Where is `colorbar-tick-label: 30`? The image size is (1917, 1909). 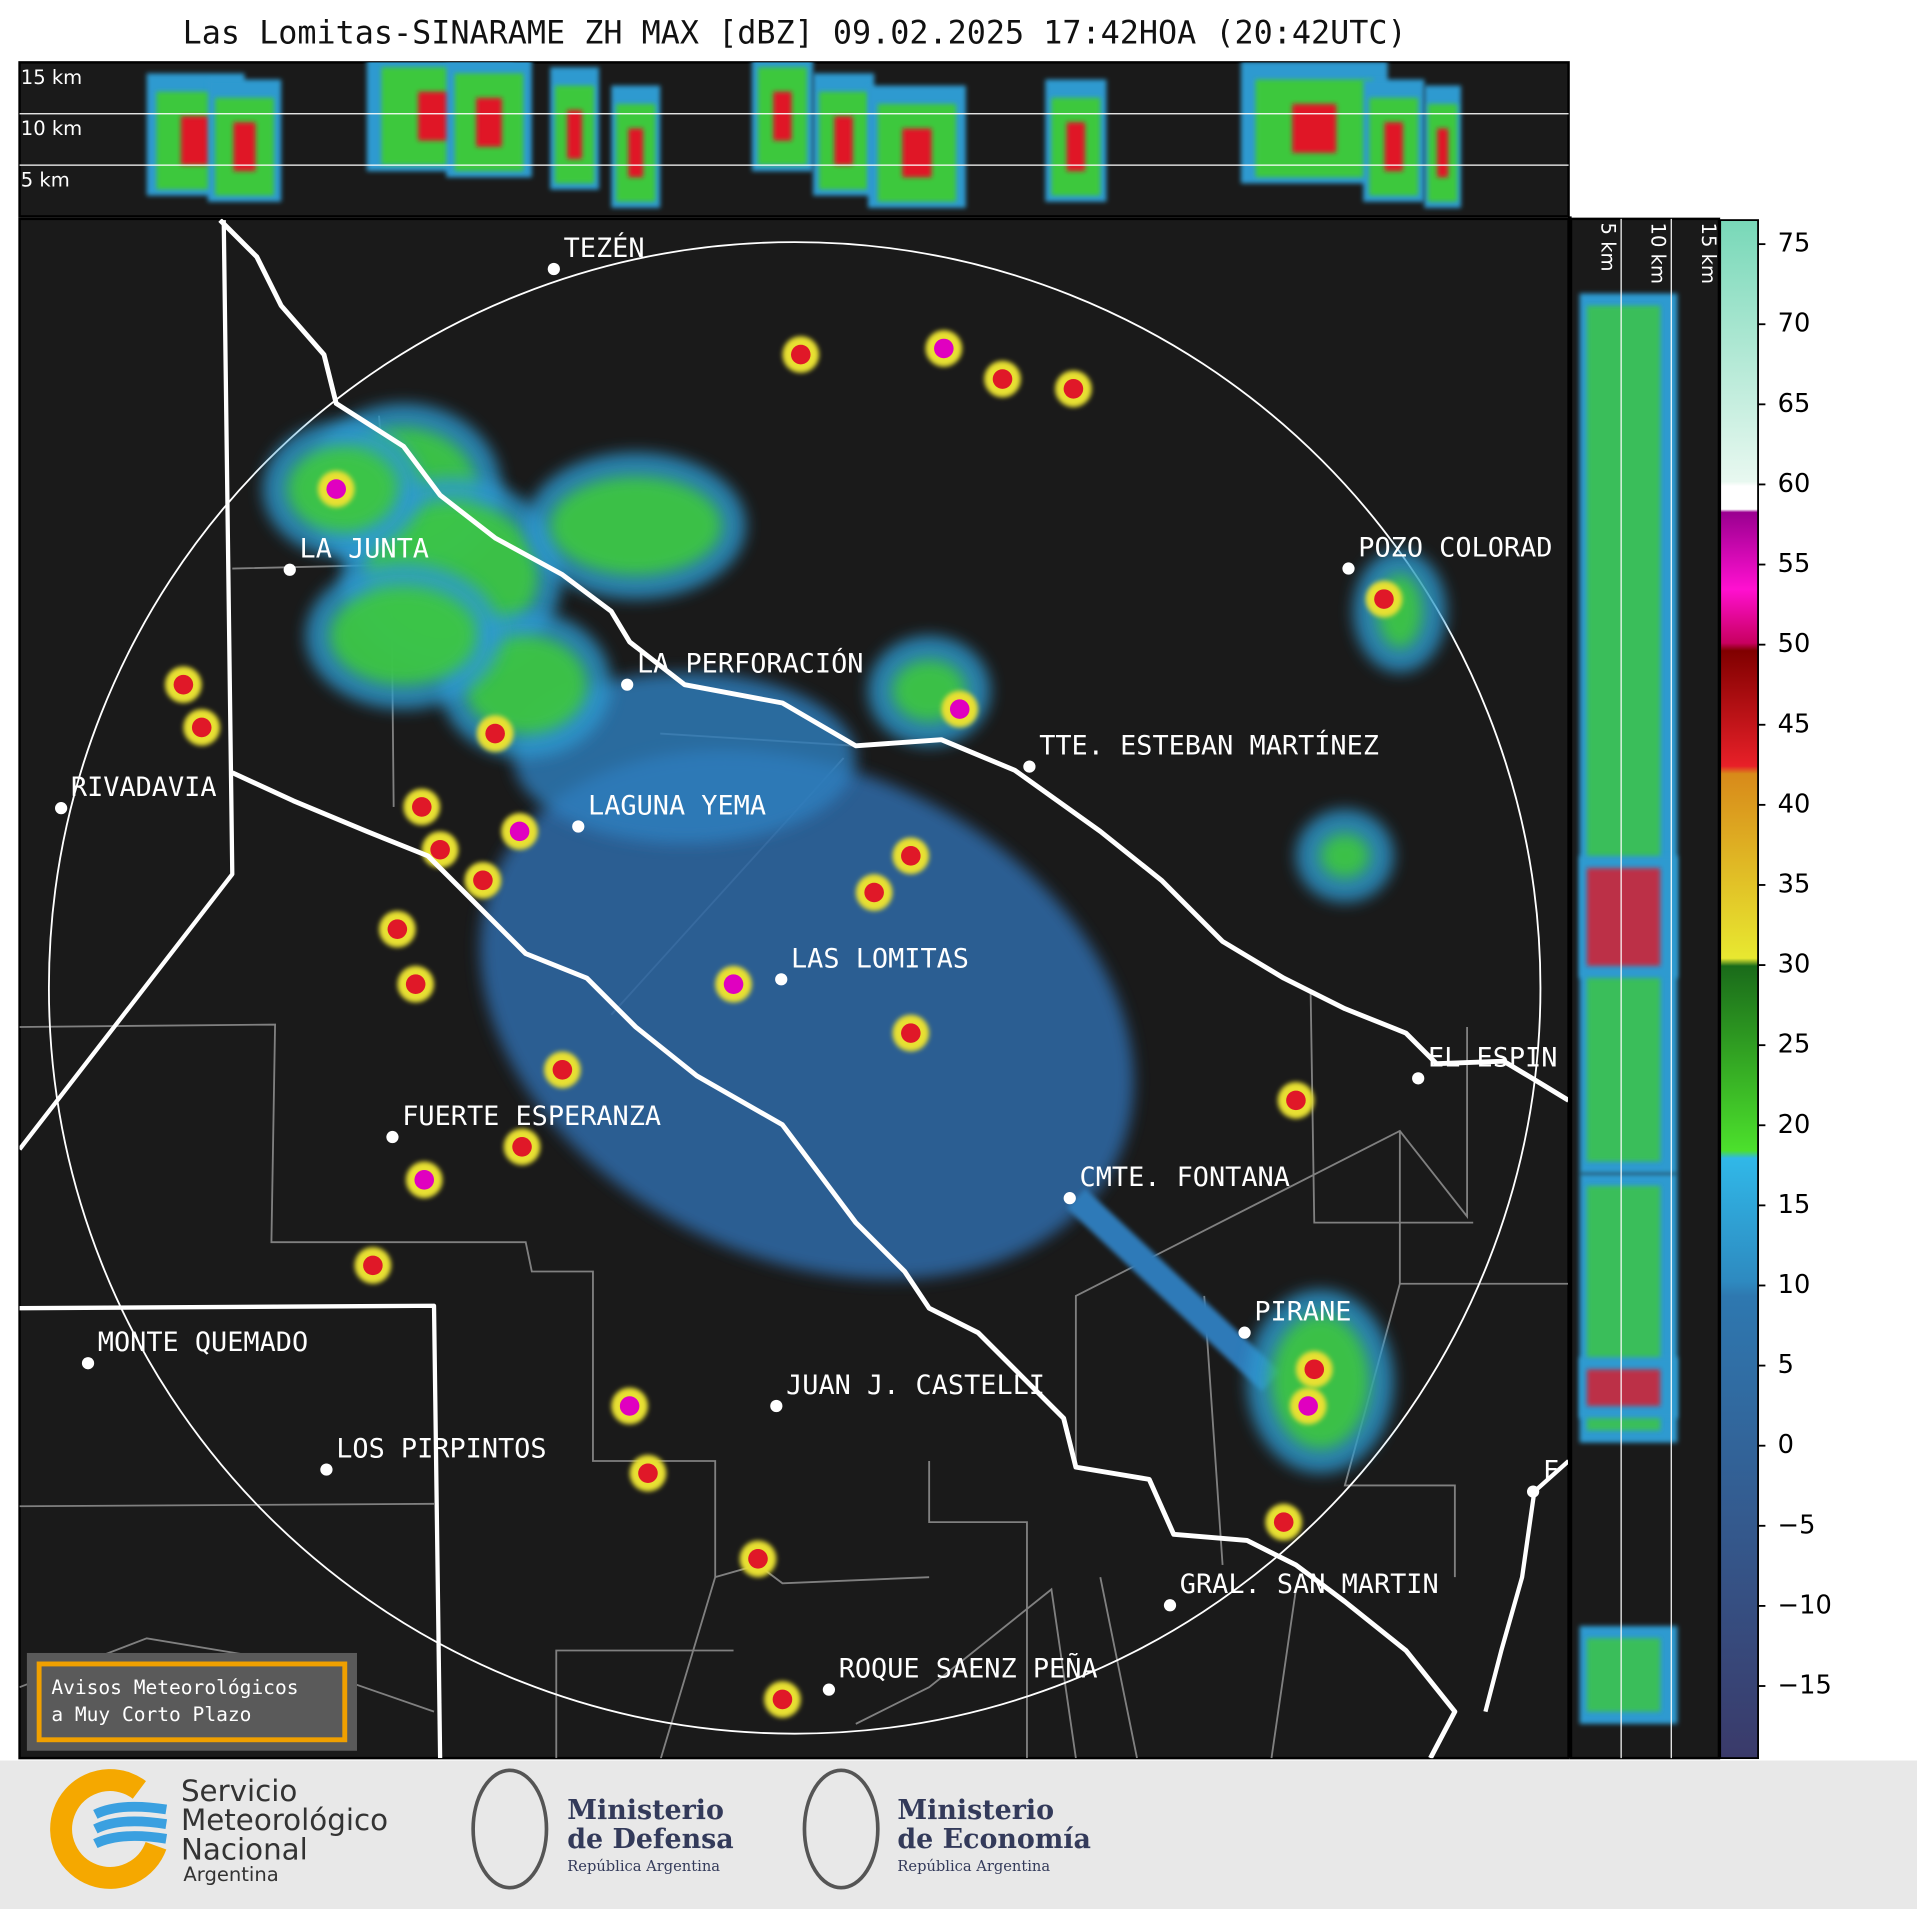
colorbar-tick-label: 30 is located at coordinates (1794, 965).